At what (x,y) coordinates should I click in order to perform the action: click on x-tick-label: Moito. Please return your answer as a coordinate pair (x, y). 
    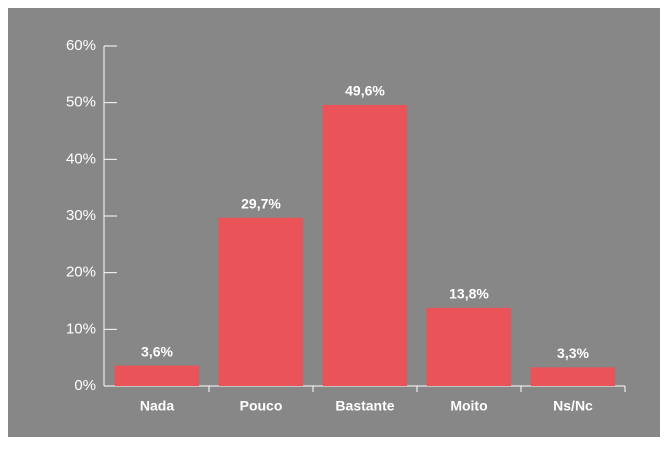
    Looking at the image, I should click on (468, 406).